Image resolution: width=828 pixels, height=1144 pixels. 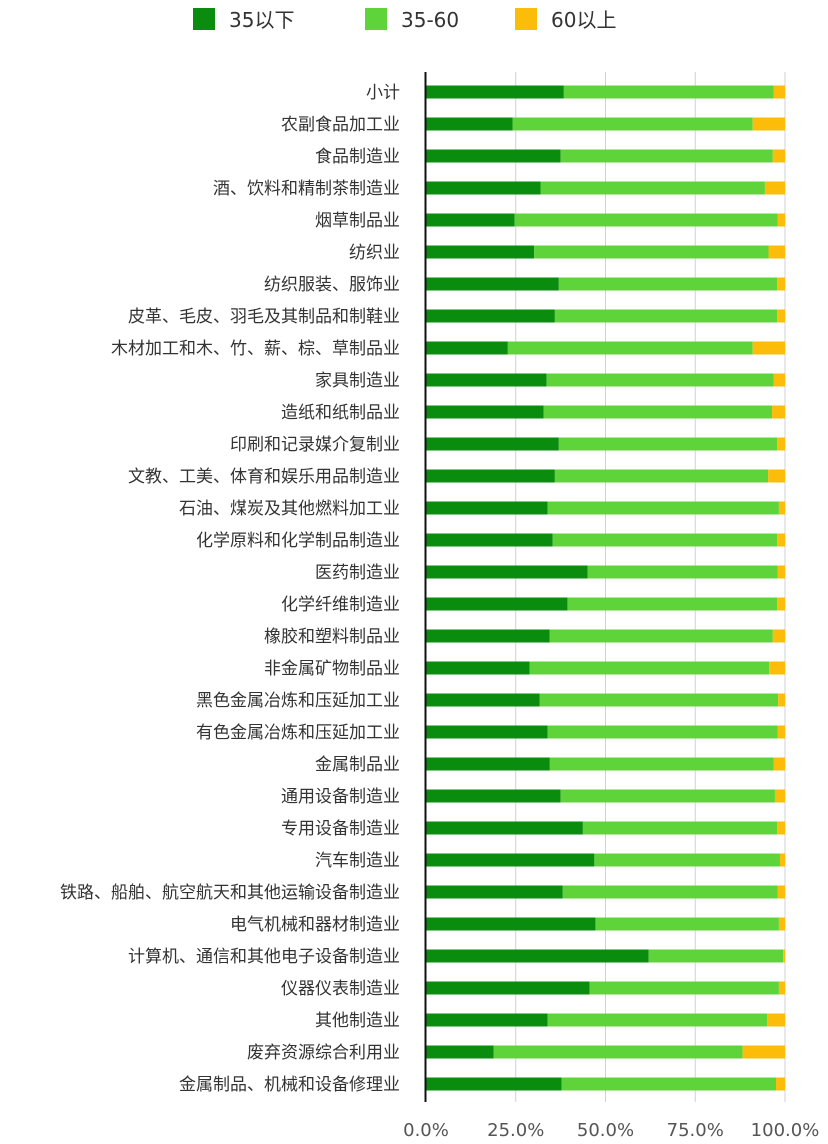 What do you see at coordinates (340, 125) in the screenshot?
I see `category-label: 农副食品加工业` at bounding box center [340, 125].